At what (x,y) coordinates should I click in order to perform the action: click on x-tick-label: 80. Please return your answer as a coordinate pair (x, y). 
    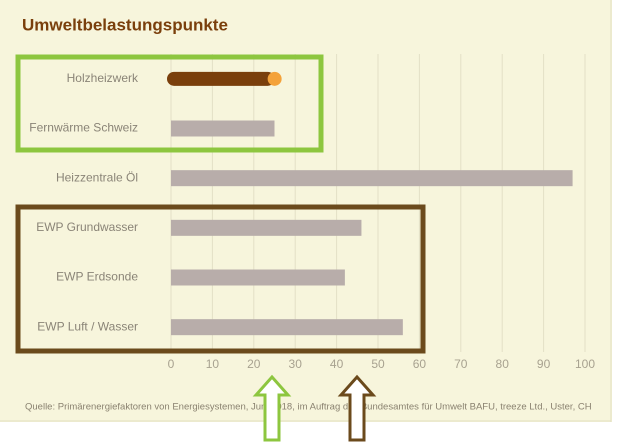
    Looking at the image, I should click on (503, 364).